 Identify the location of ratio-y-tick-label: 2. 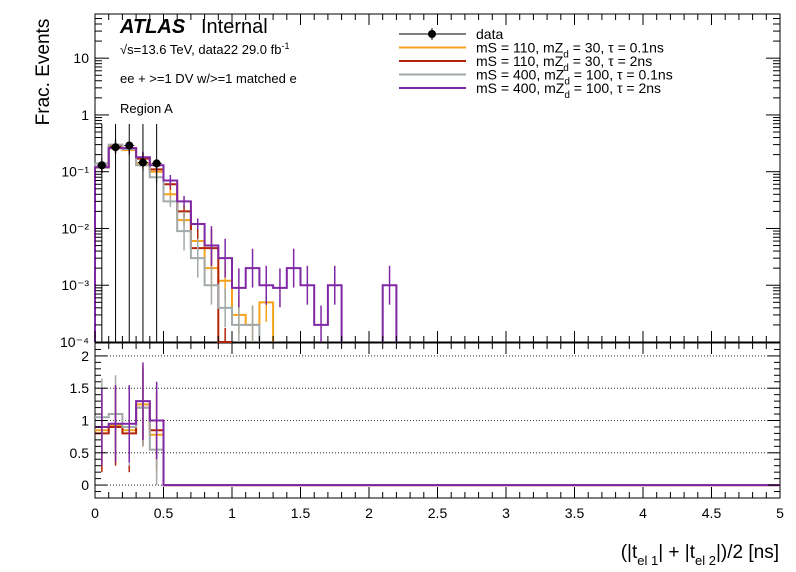
(85, 356).